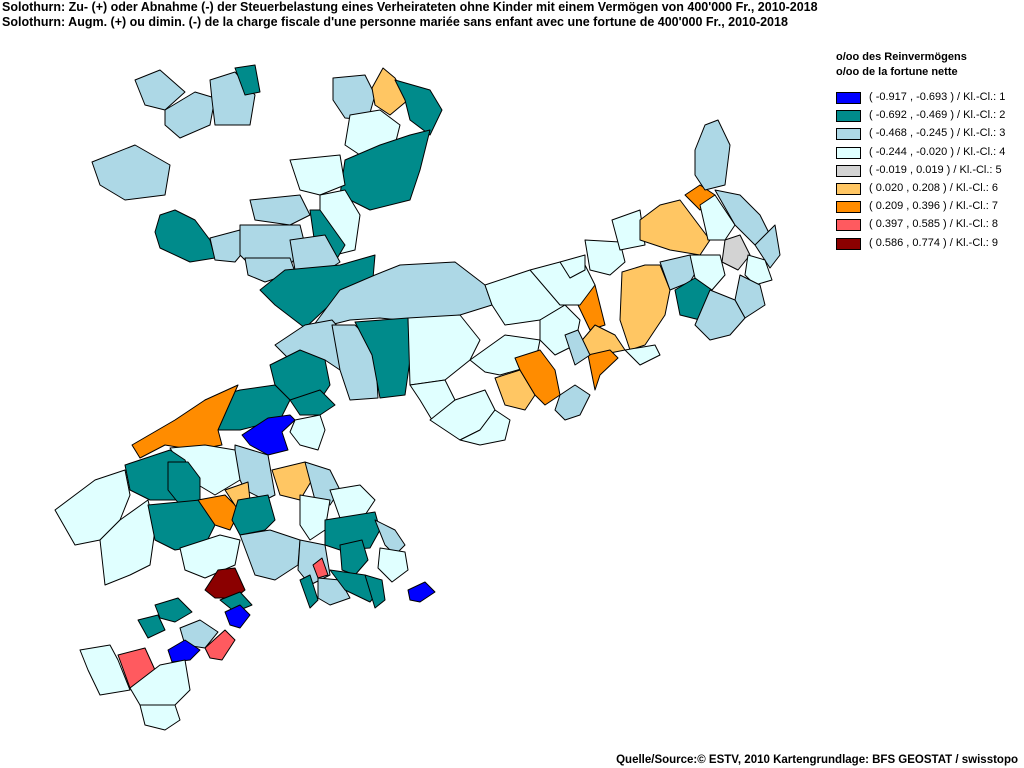 The width and height of the screenshot is (1024, 768). I want to click on legend-label: ( -0.244 , -0.020 ) / Kl.-Cl.: 4, so click(937, 151).